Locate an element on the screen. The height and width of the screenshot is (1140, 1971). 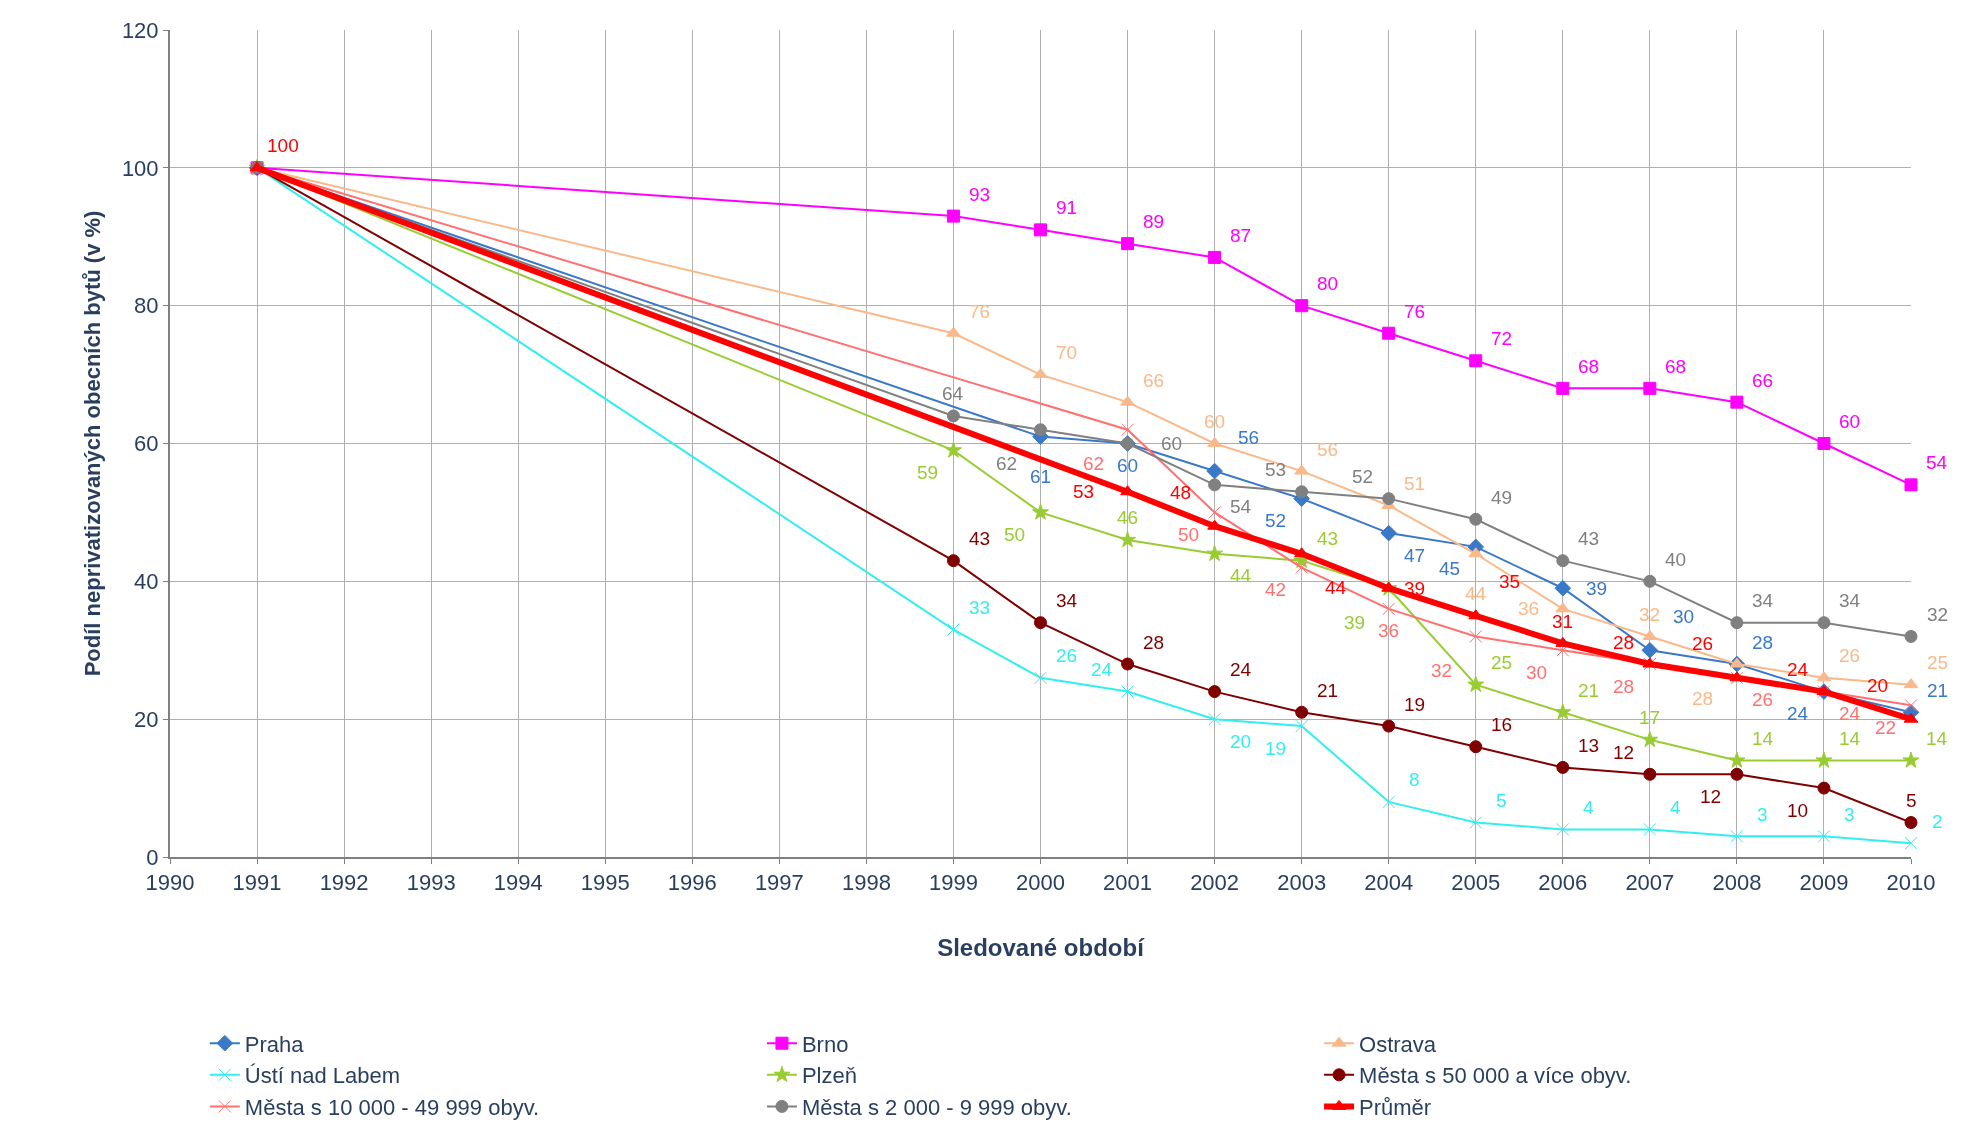
data-label: 25 is located at coordinates (1502, 662).